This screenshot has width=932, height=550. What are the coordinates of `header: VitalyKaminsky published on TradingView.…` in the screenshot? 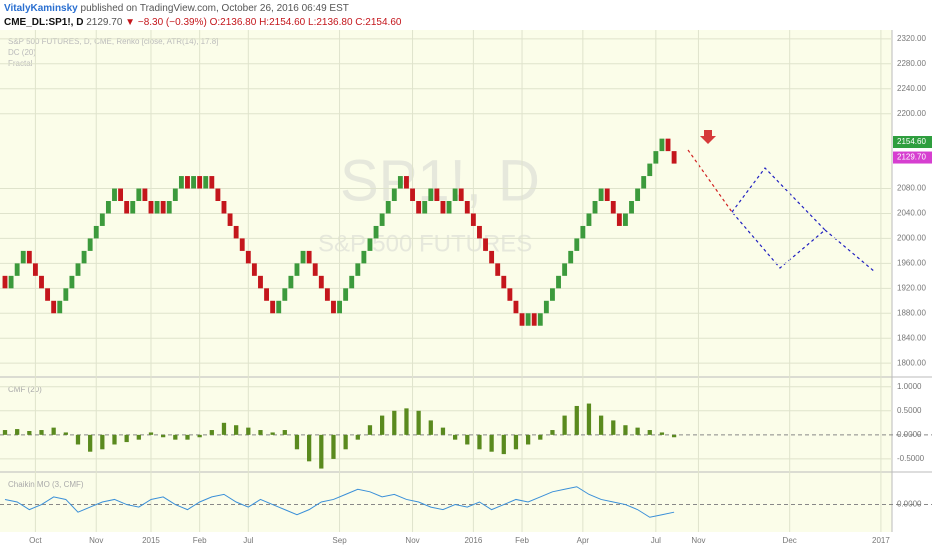 It's located at (202, 16).